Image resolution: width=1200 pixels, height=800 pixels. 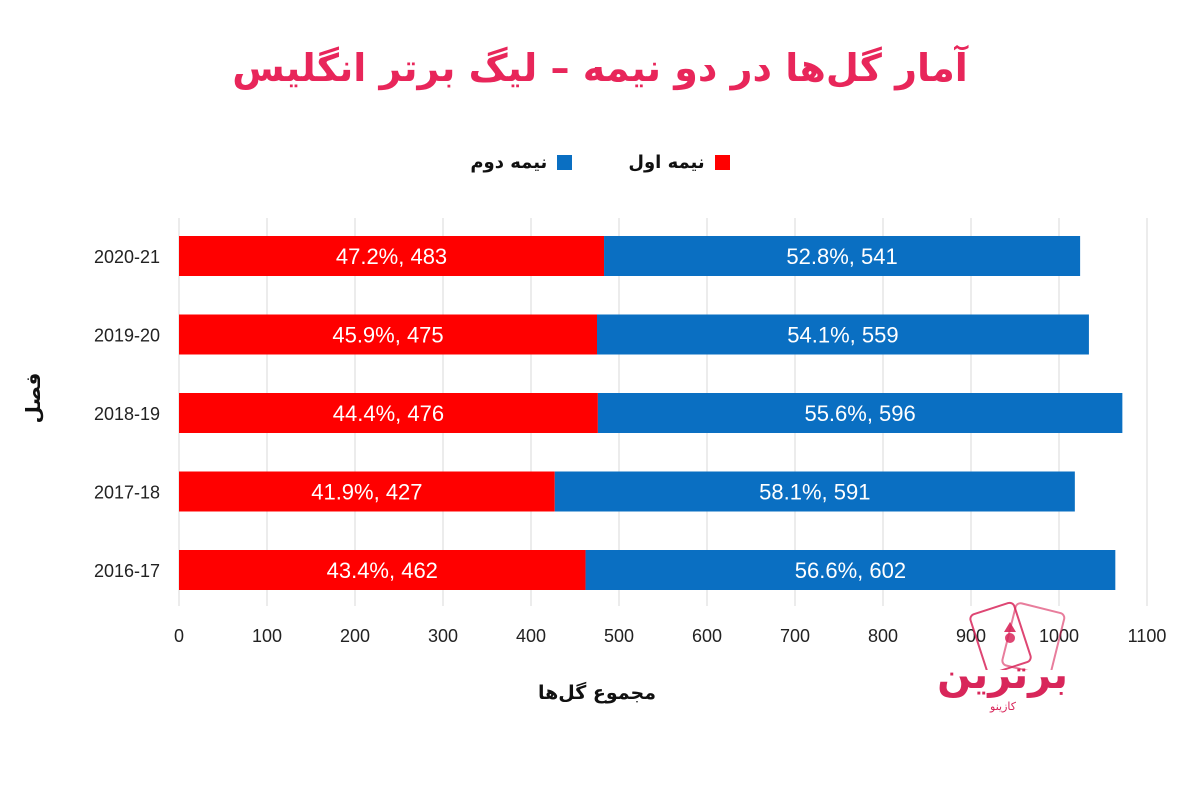 I want to click on brand-logo: برترین کازینو, so click(x=1007, y=660).